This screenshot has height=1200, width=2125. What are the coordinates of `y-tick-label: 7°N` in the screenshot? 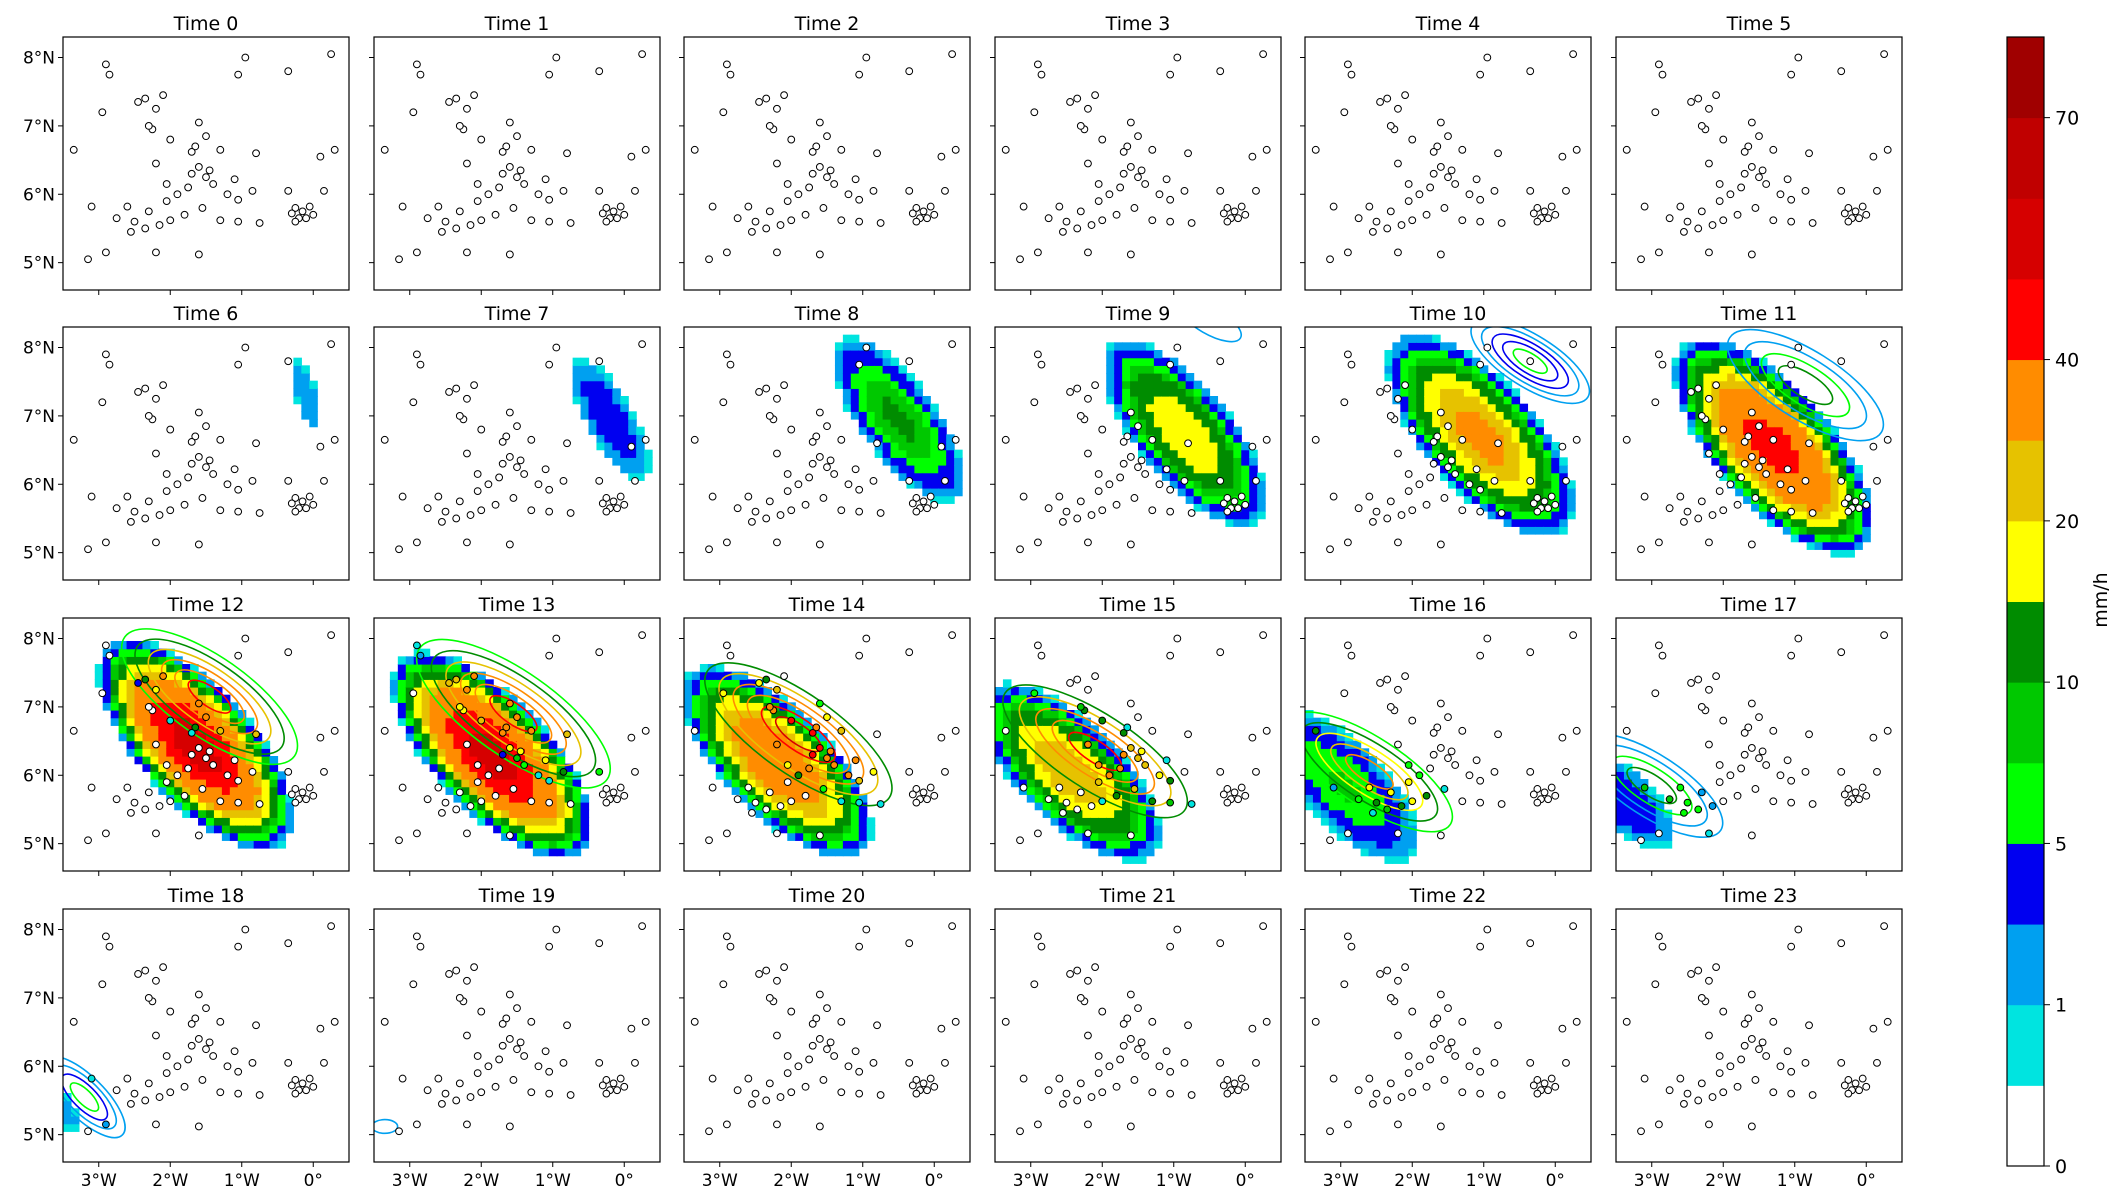 It's located at (39, 417).